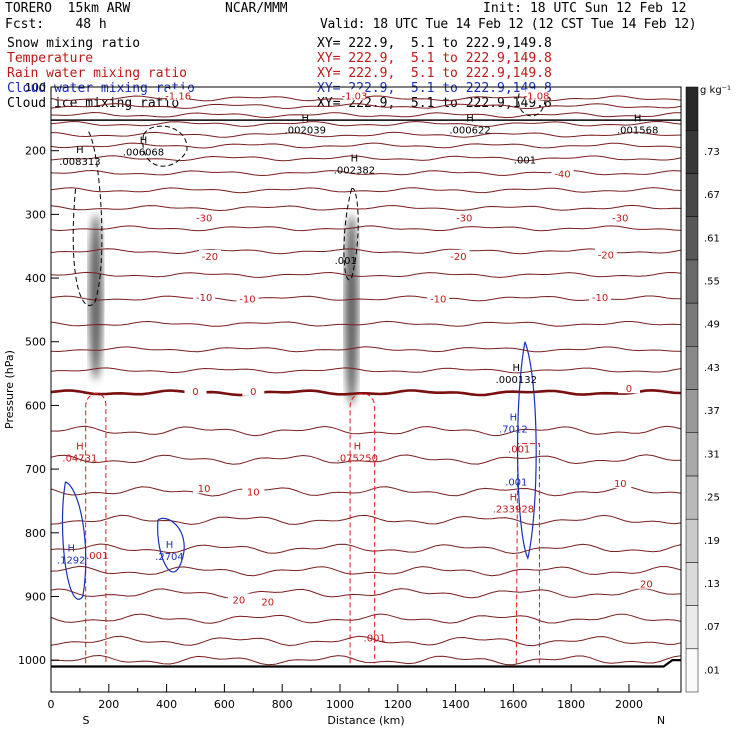 The width and height of the screenshot is (740, 740). Describe the element at coordinates (35, 278) in the screenshot. I see `y-tick-label: 400` at that location.